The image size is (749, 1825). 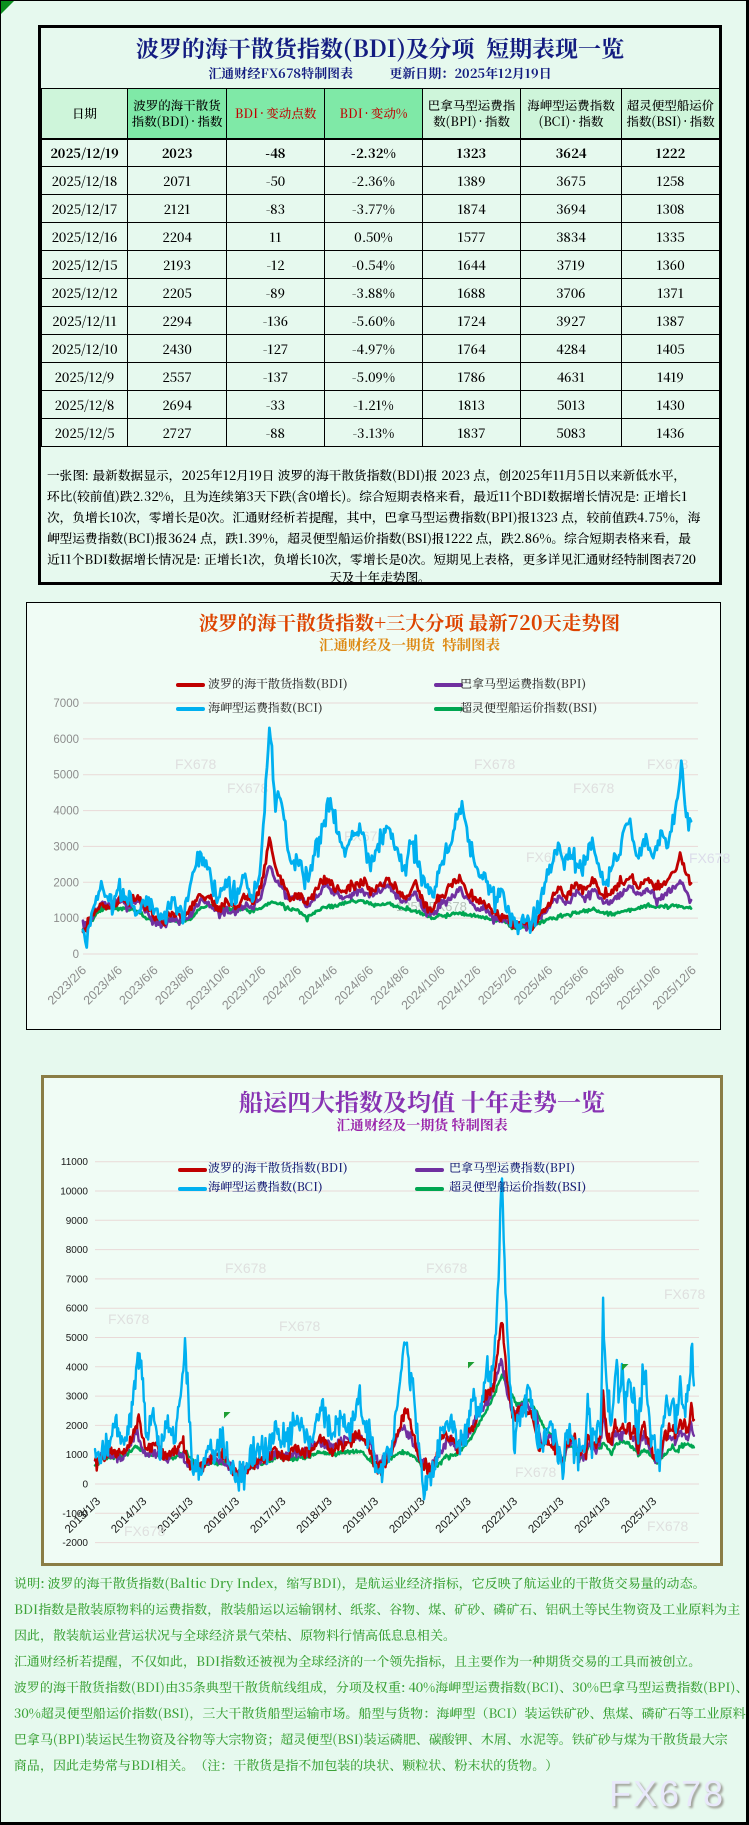 What do you see at coordinates (74, 1192) in the screenshot?
I see `svg-text: 10000` at bounding box center [74, 1192].